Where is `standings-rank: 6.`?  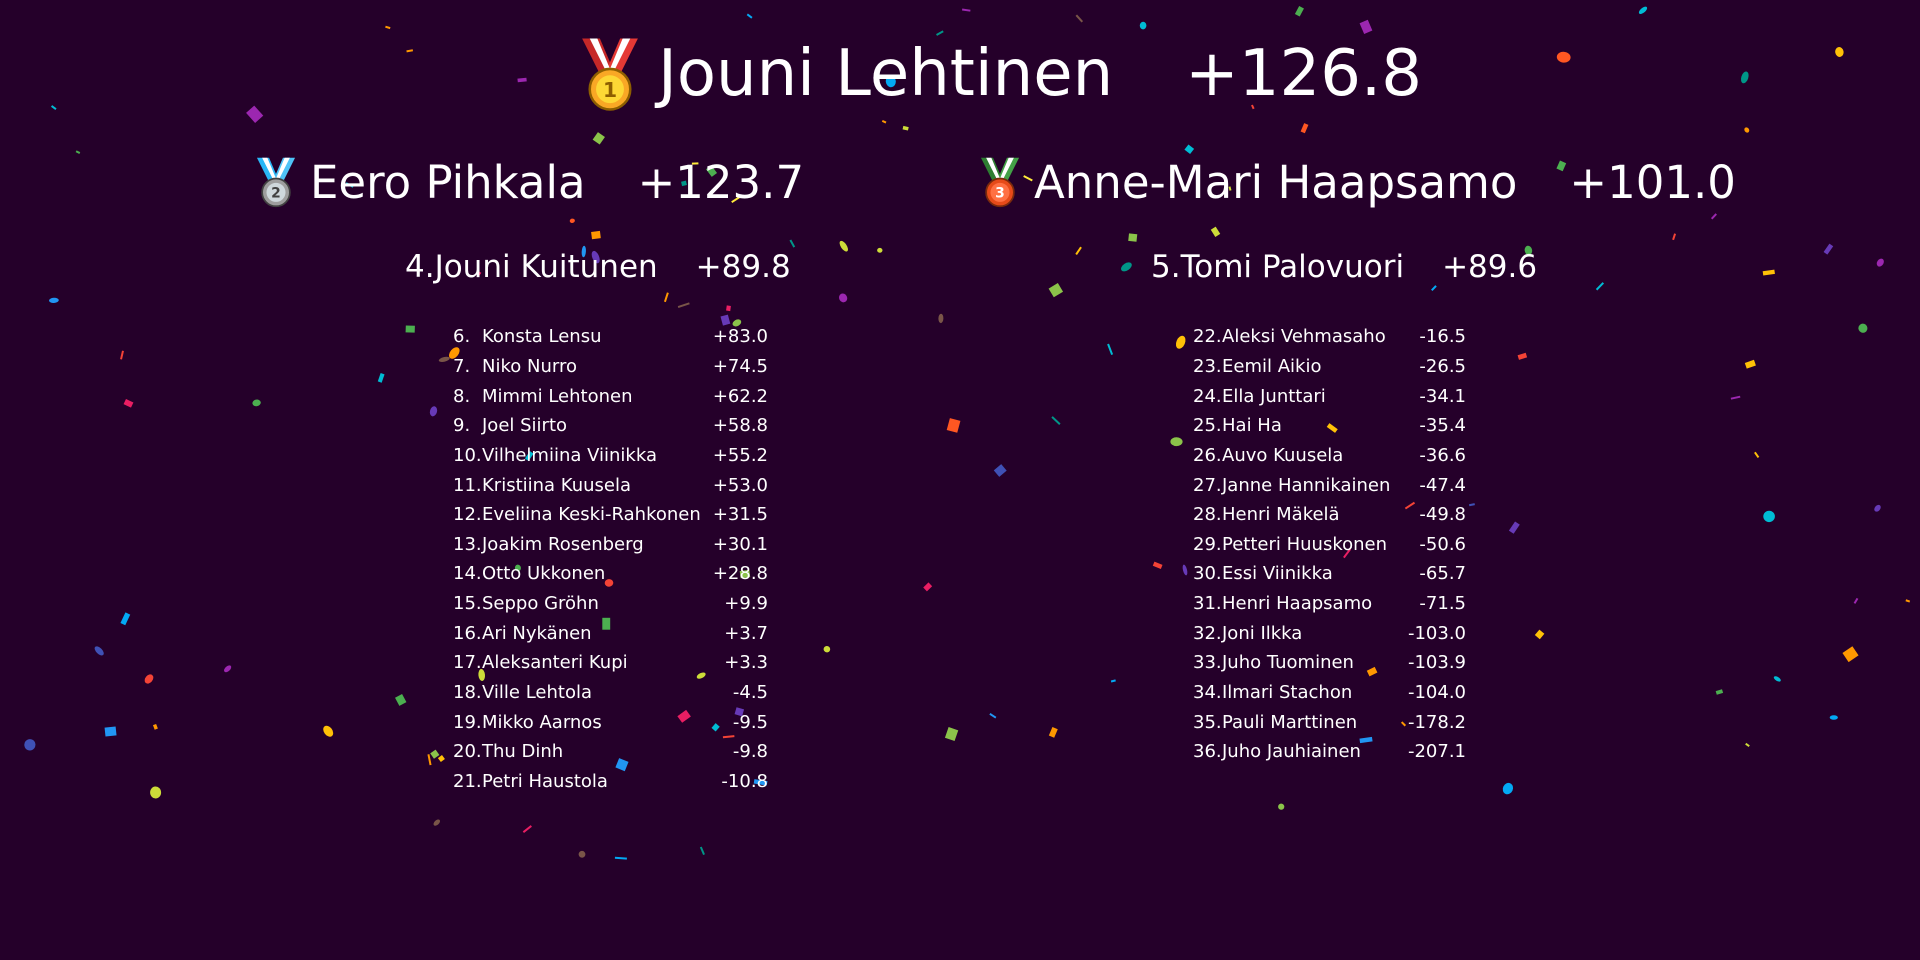
standings-rank: 6. is located at coordinates (462, 337).